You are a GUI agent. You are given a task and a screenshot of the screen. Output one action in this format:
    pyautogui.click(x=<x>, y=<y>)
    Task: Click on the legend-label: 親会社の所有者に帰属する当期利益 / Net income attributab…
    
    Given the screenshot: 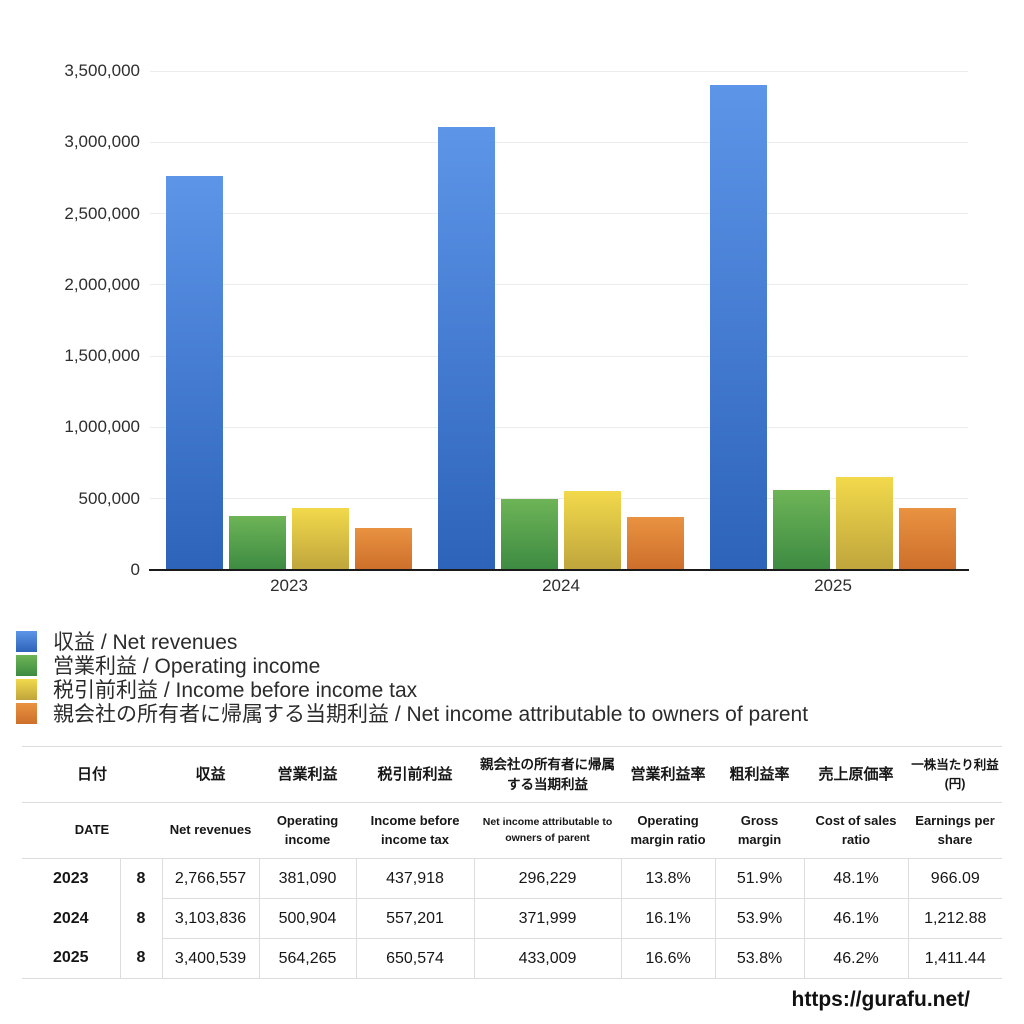 What is the action you would take?
    pyautogui.click(x=431, y=714)
    